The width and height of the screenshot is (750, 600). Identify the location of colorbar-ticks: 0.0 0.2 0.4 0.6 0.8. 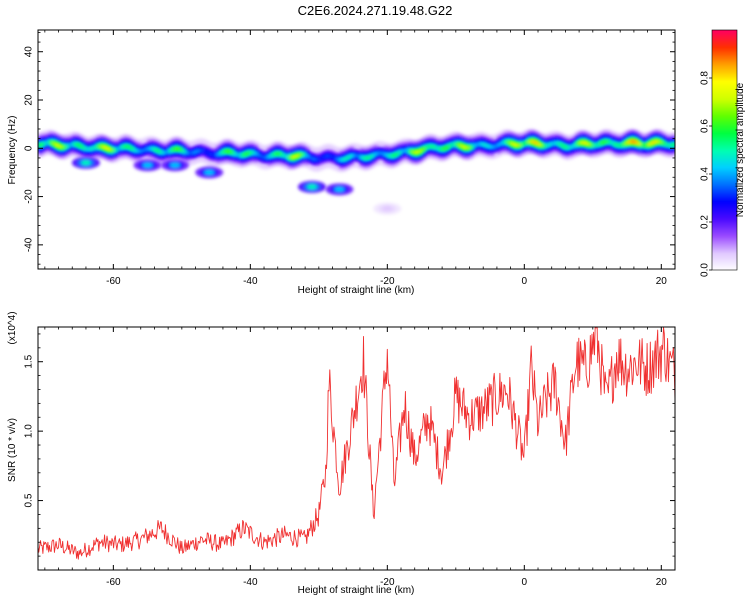
(706, 174).